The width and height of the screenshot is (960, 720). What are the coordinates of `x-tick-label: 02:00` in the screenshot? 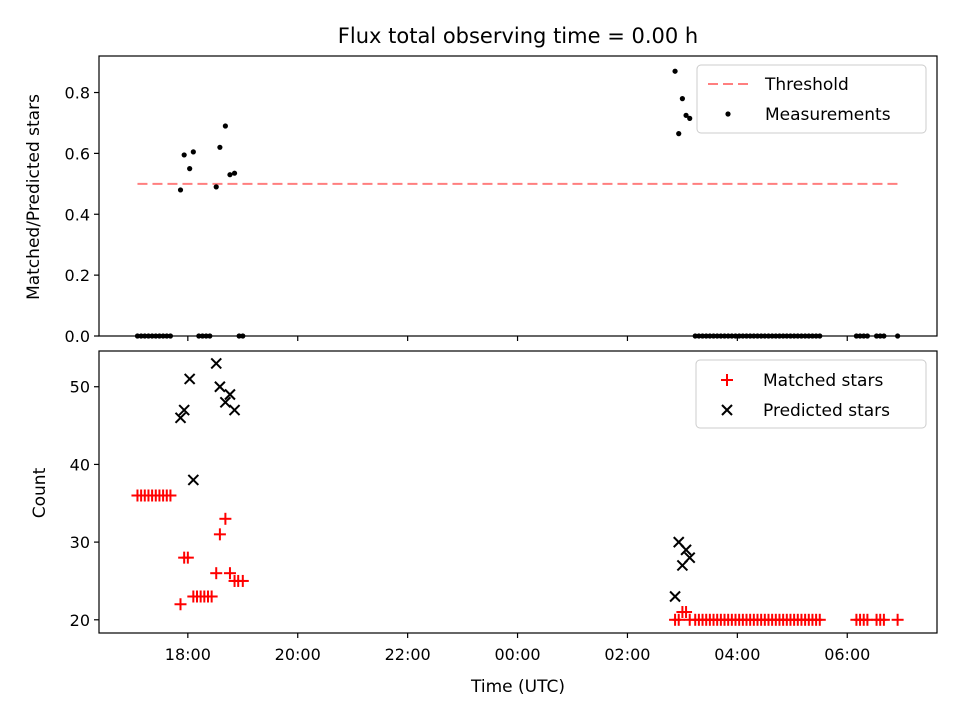 It's located at (627, 654).